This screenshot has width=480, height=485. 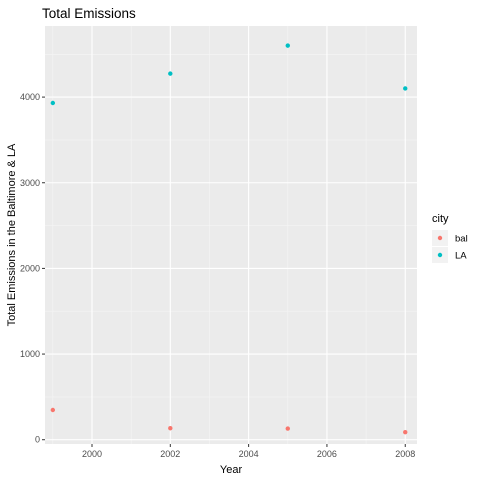 I want to click on x-axis: 2000 2002 2004 2006 2008, so click(x=248, y=451).